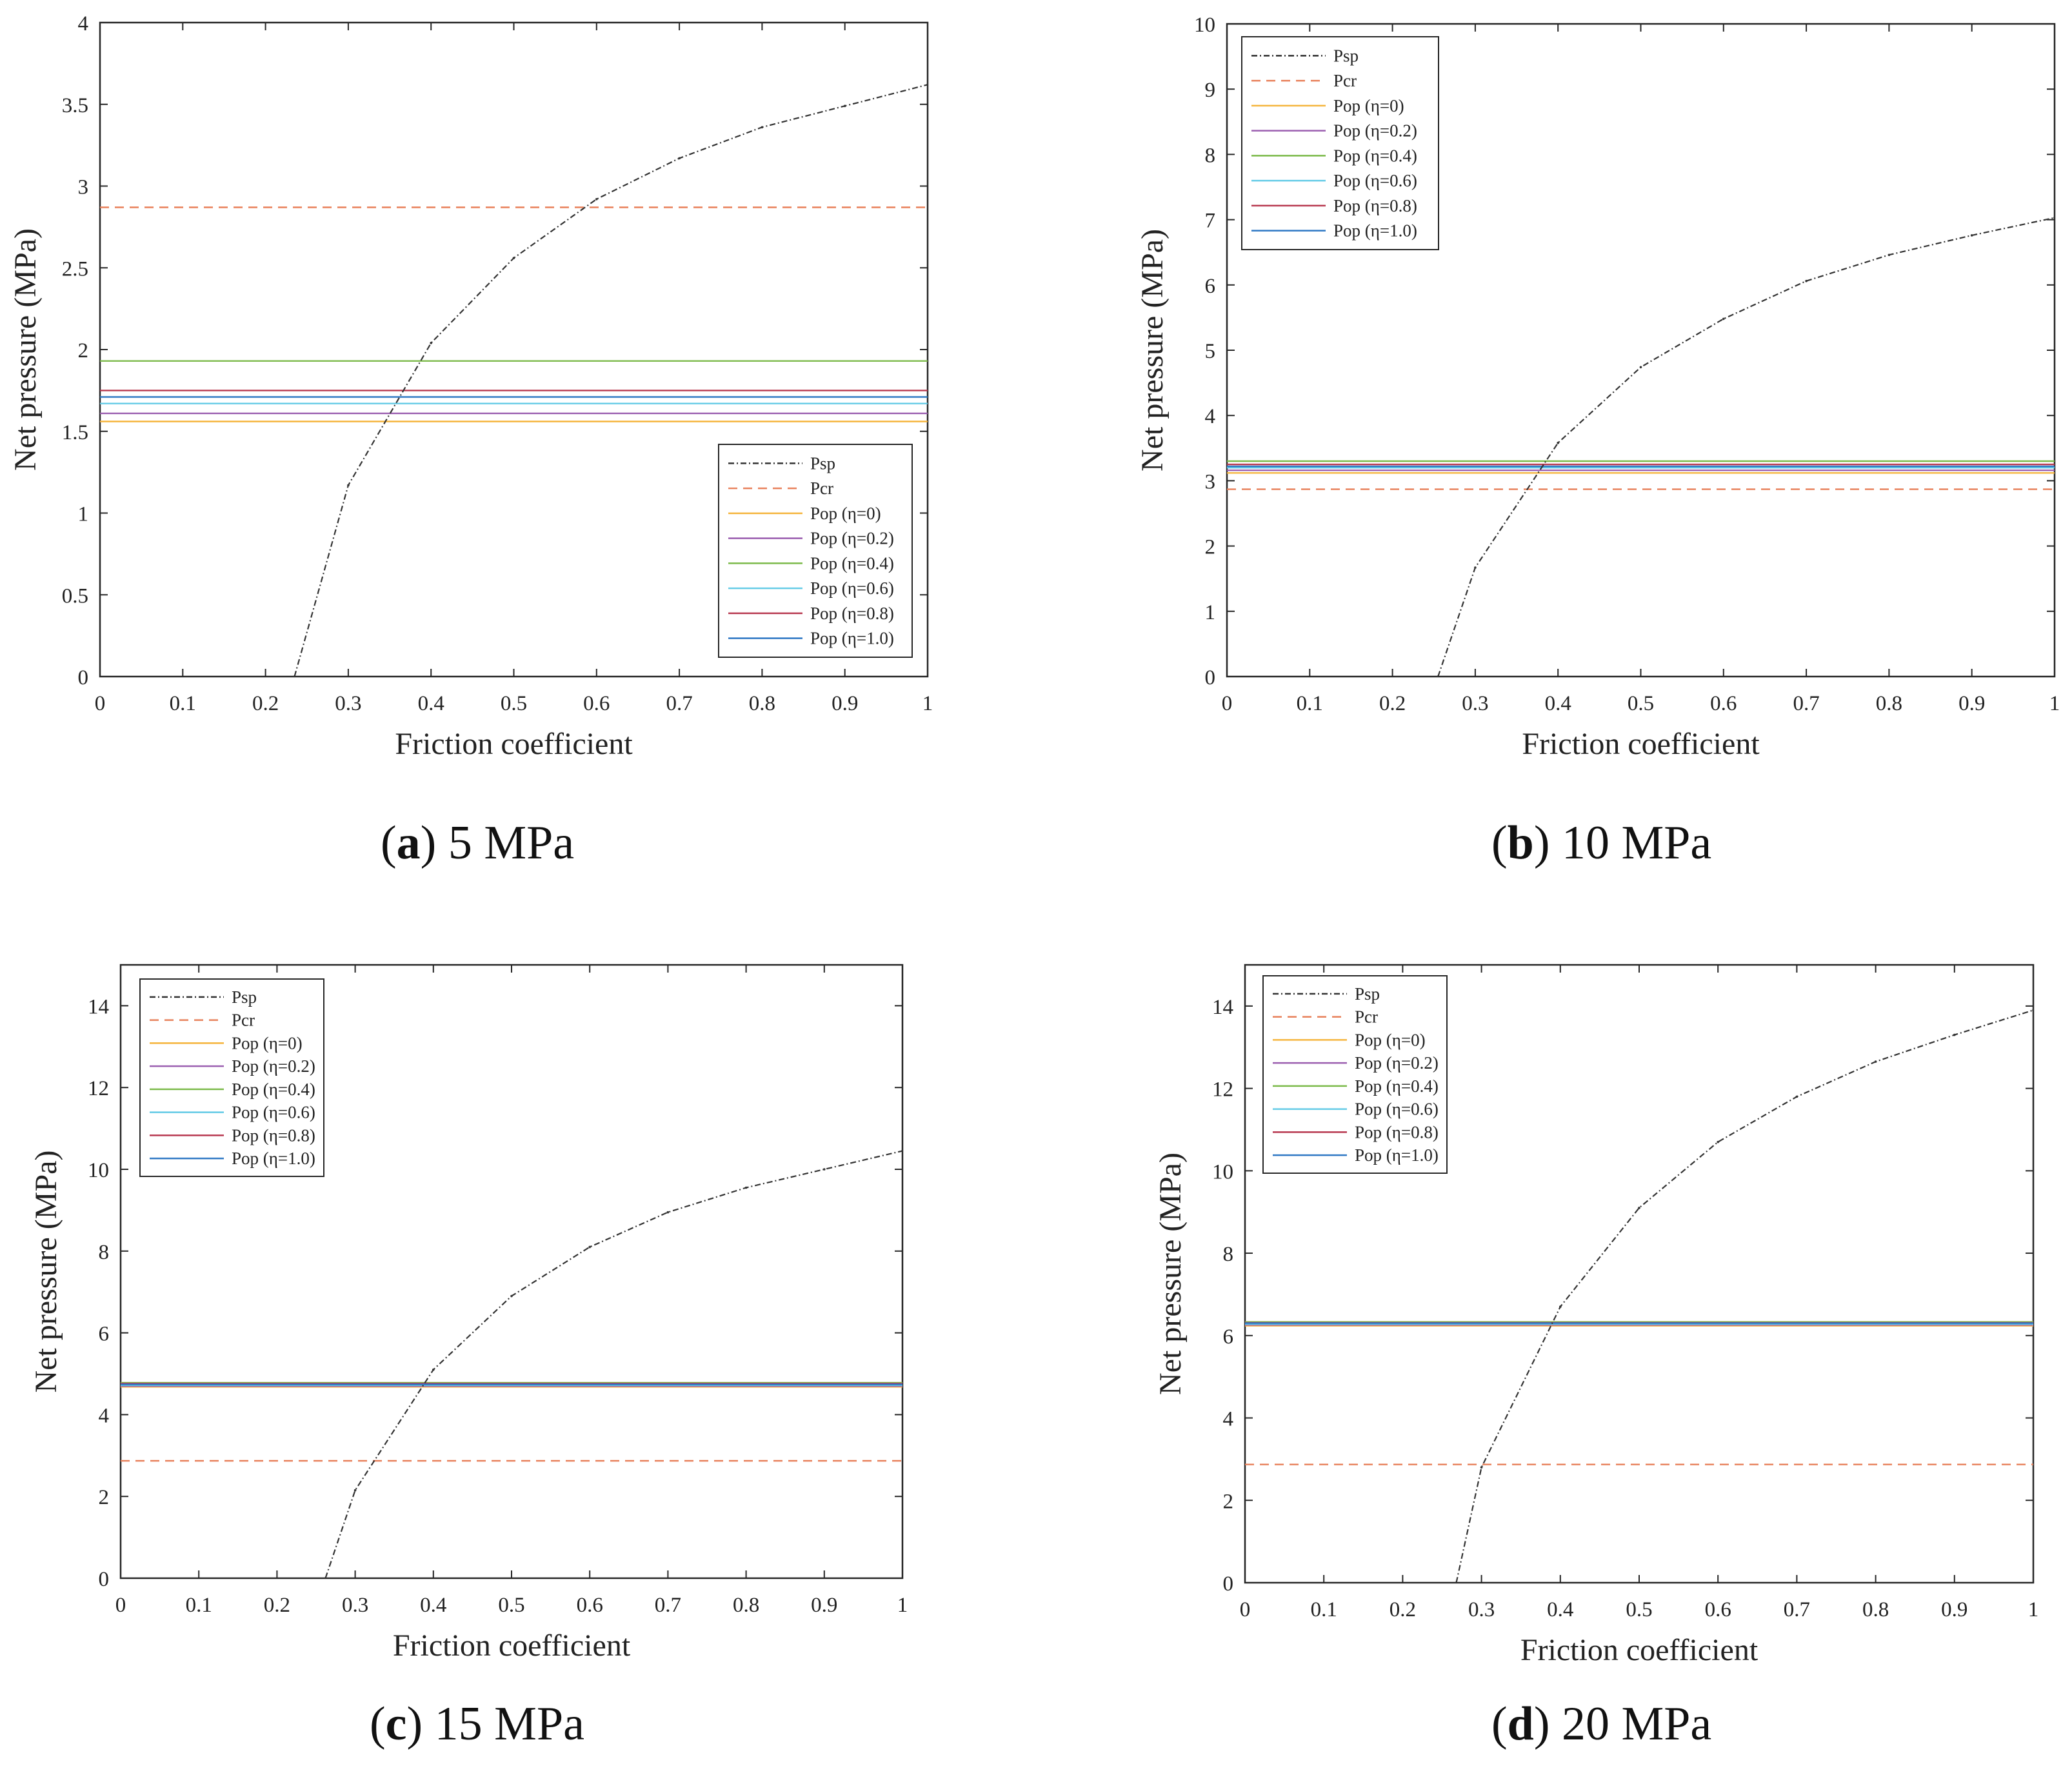  What do you see at coordinates (75, 596) in the screenshot?
I see `y-tick-label: 0.5` at bounding box center [75, 596].